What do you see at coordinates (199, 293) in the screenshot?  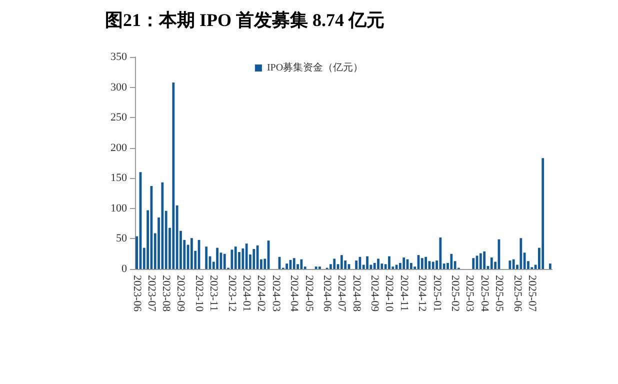 I see `x-tick-label: 2023-10` at bounding box center [199, 293].